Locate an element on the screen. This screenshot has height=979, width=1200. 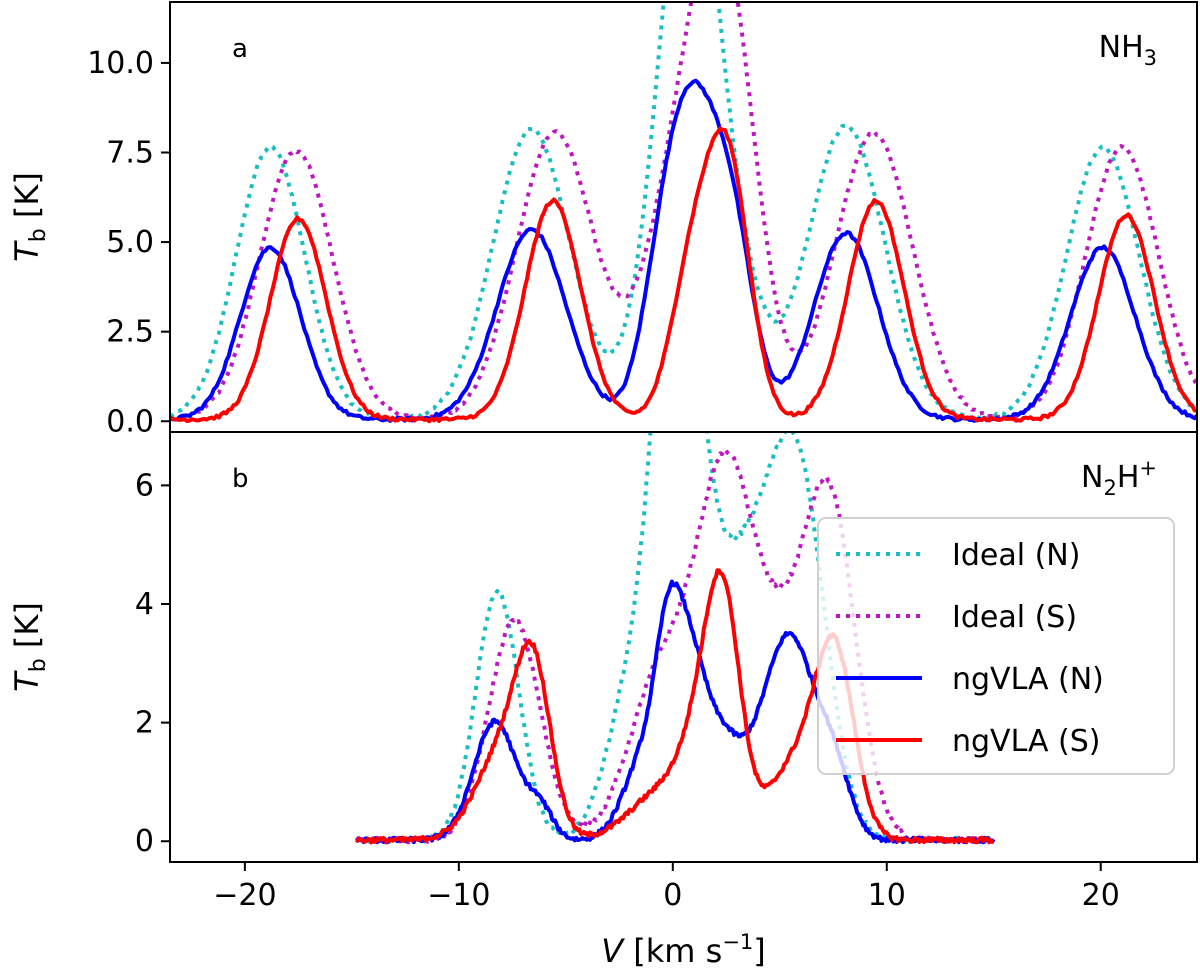
x-tick-label: 0 is located at coordinates (672, 895).